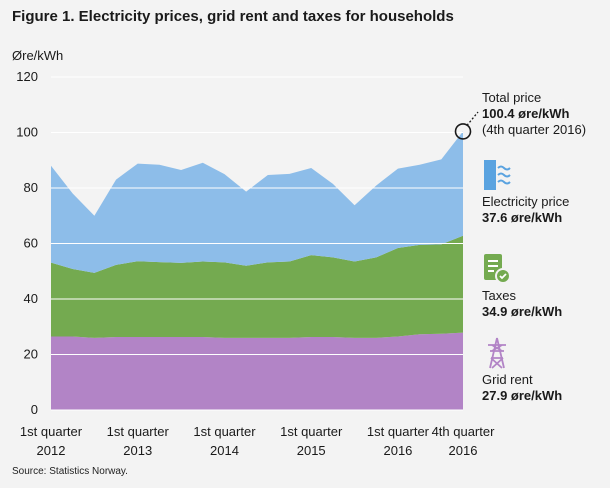 This screenshot has height=488, width=610. Describe the element at coordinates (27, 76) in the screenshot. I see `y-tick-label-120: 120` at that location.